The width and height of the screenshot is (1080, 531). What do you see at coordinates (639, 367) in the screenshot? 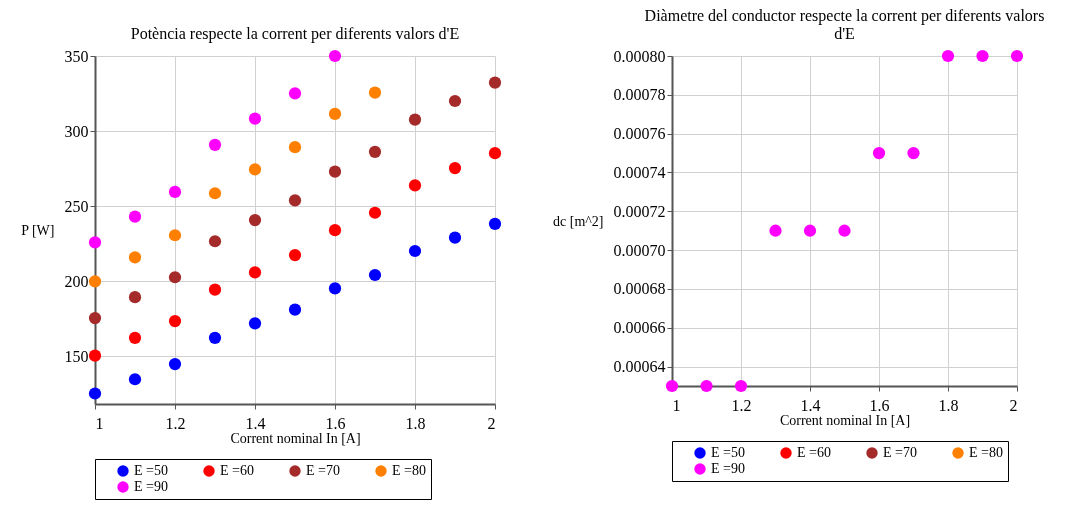
I see `y-tick-label: 0.00064` at bounding box center [639, 367].